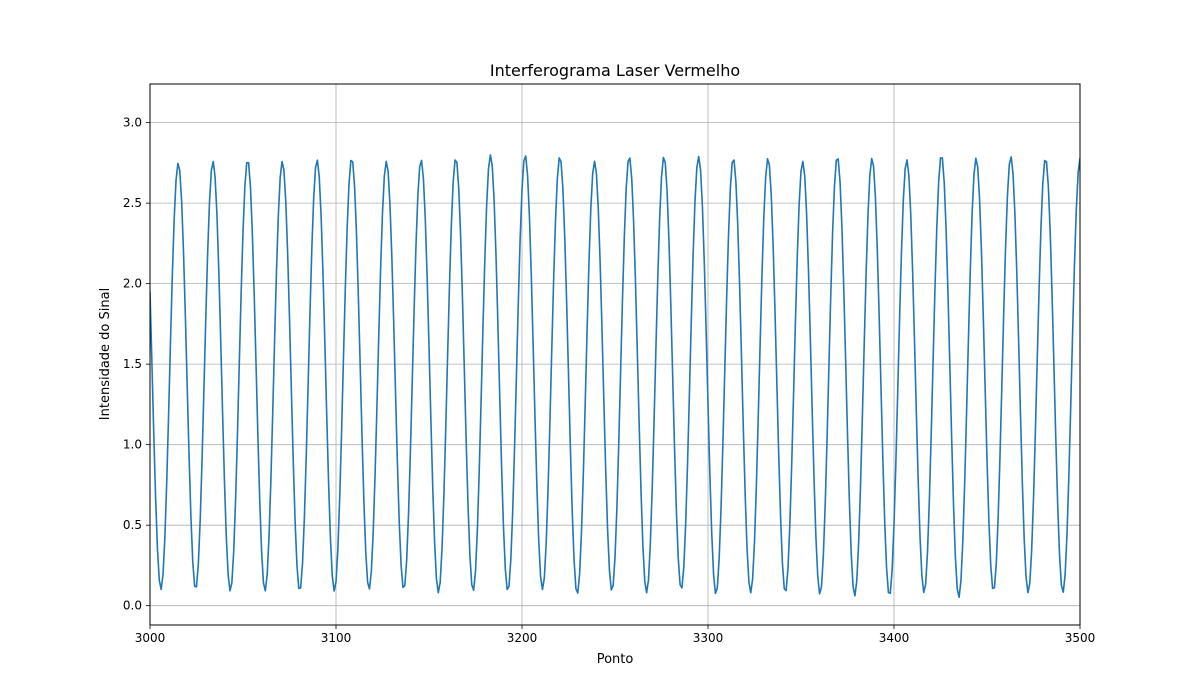  What do you see at coordinates (105, 354) in the screenshot?
I see `y-axis-label: Intensidade do Sinal` at bounding box center [105, 354].